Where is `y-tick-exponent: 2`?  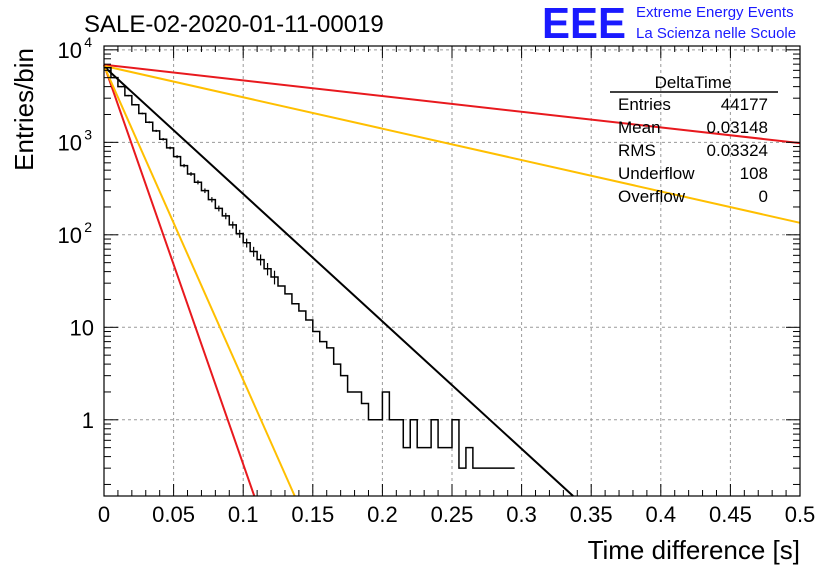 y-tick-exponent: 2 is located at coordinates (88, 227).